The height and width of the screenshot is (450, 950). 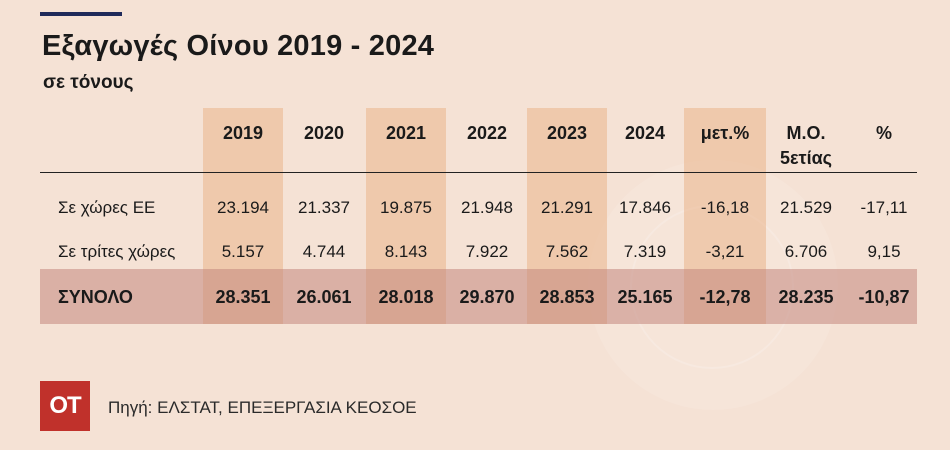 I want to click on total-cell: -12,78, so click(x=725, y=297).